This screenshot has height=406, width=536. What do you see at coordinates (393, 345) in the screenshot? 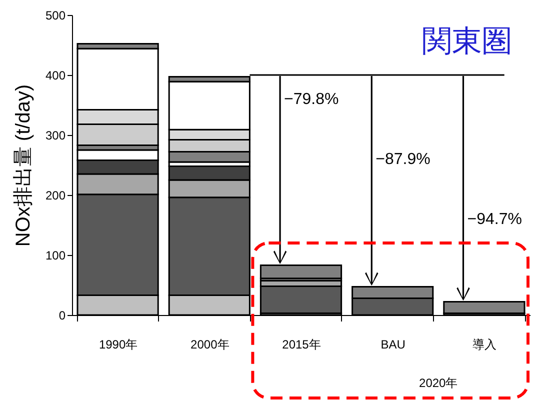
I see `x-tick-label: BAU` at bounding box center [393, 345].